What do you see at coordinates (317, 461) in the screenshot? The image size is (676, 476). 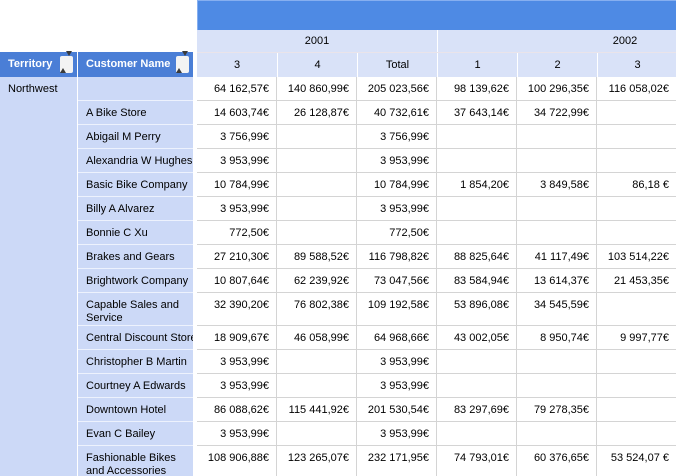 I see `value-cell: 123 265,07€` at bounding box center [317, 461].